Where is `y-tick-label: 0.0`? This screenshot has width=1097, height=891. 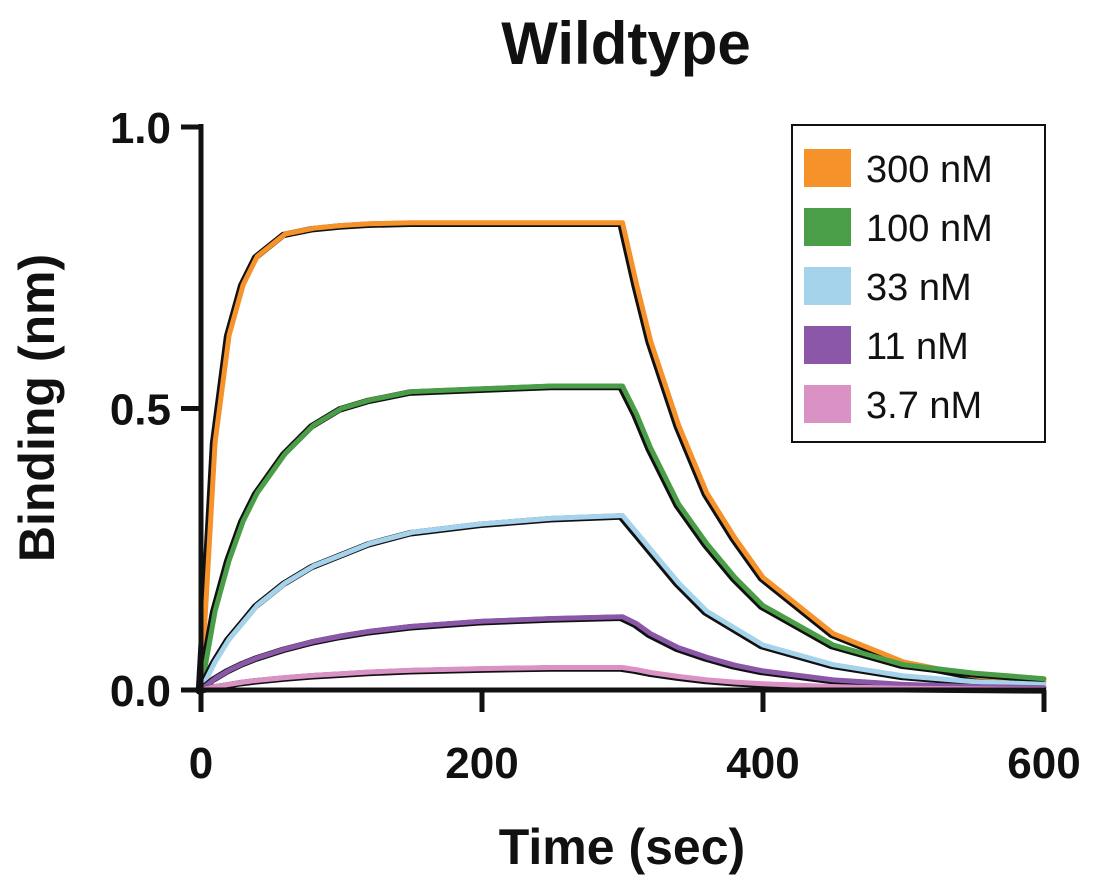
y-tick-label: 0.0 is located at coordinates (140, 691).